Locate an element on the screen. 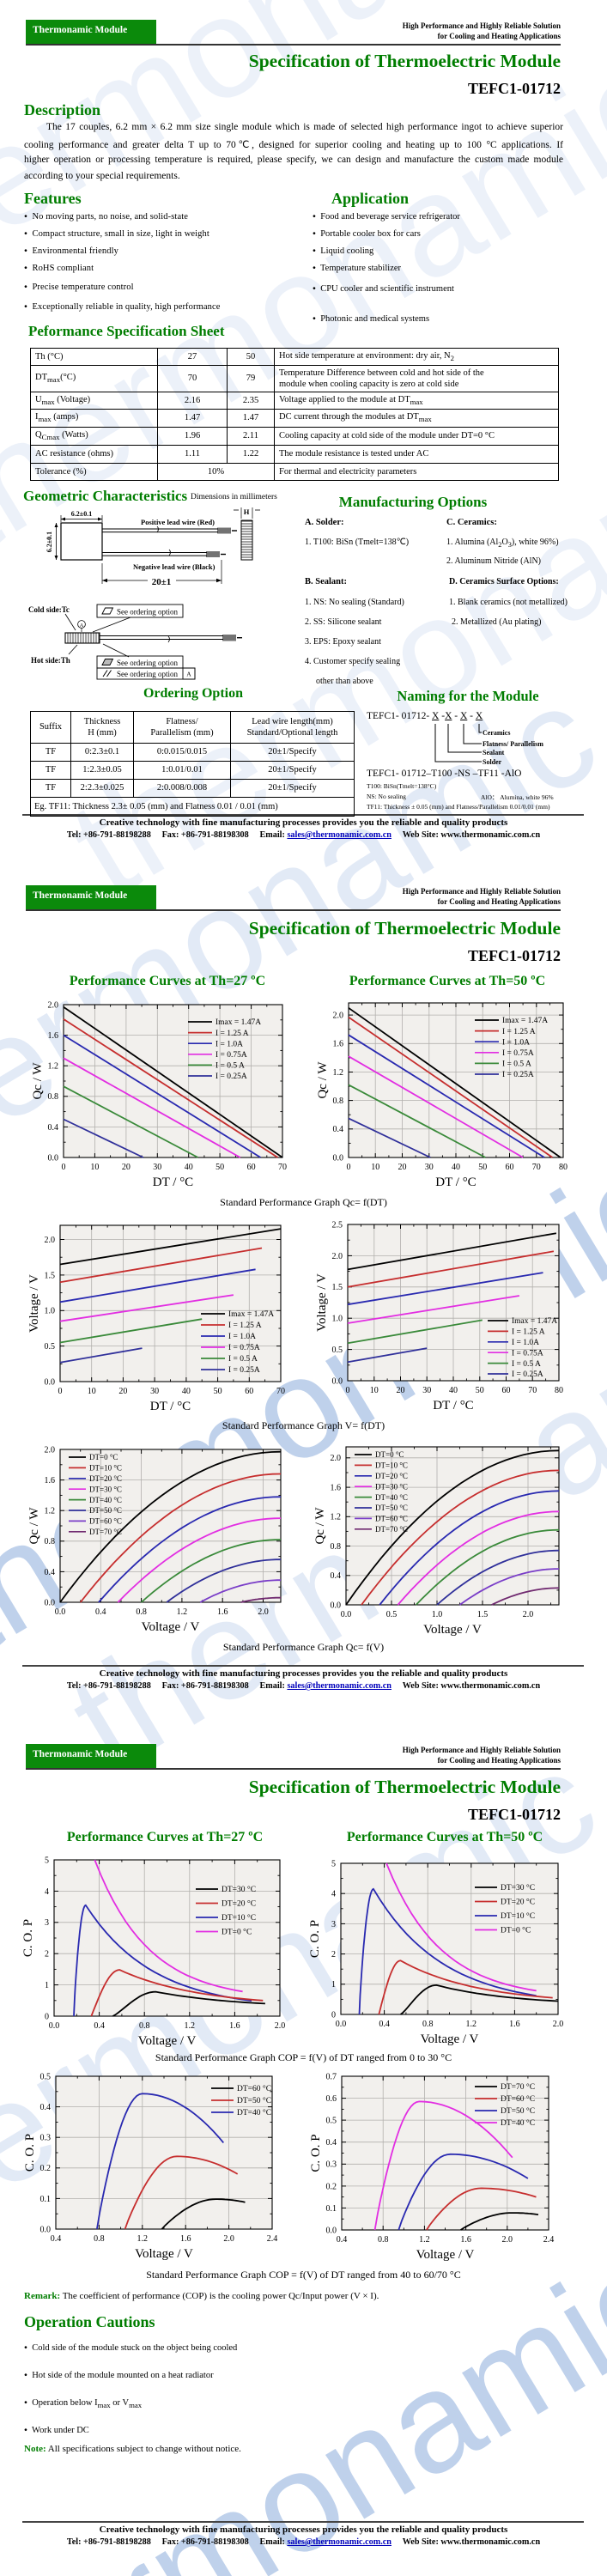 The image size is (607, 2576). svg-text: DT=50 °C is located at coordinates (105, 1510).